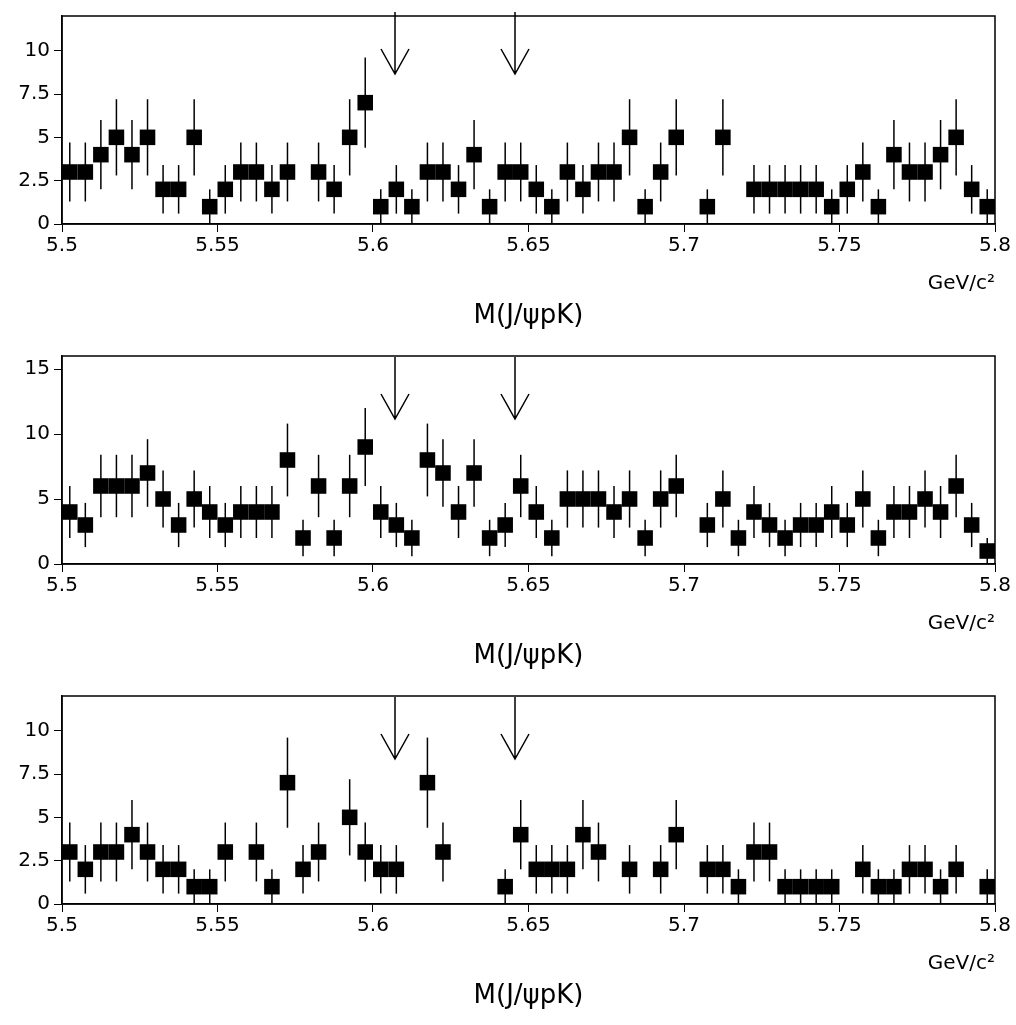 This screenshot has width=1016, height=1025. What do you see at coordinates (43, 562) in the screenshot?
I see `y-tick-label: 0` at bounding box center [43, 562].